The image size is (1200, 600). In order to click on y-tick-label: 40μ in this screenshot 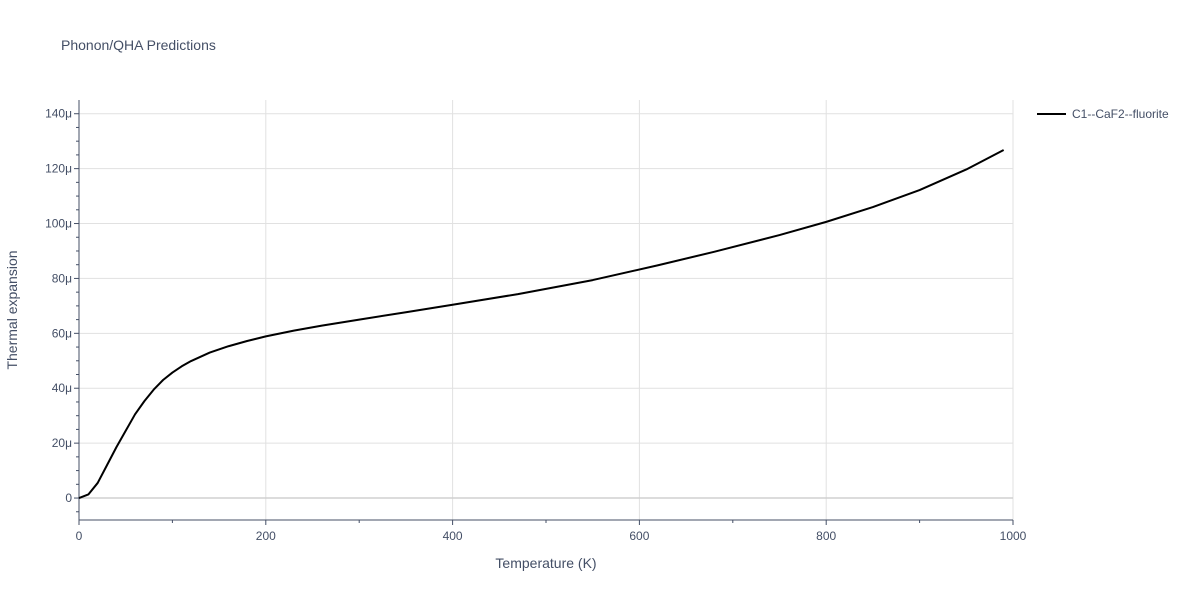, I will do `click(62, 388)`.